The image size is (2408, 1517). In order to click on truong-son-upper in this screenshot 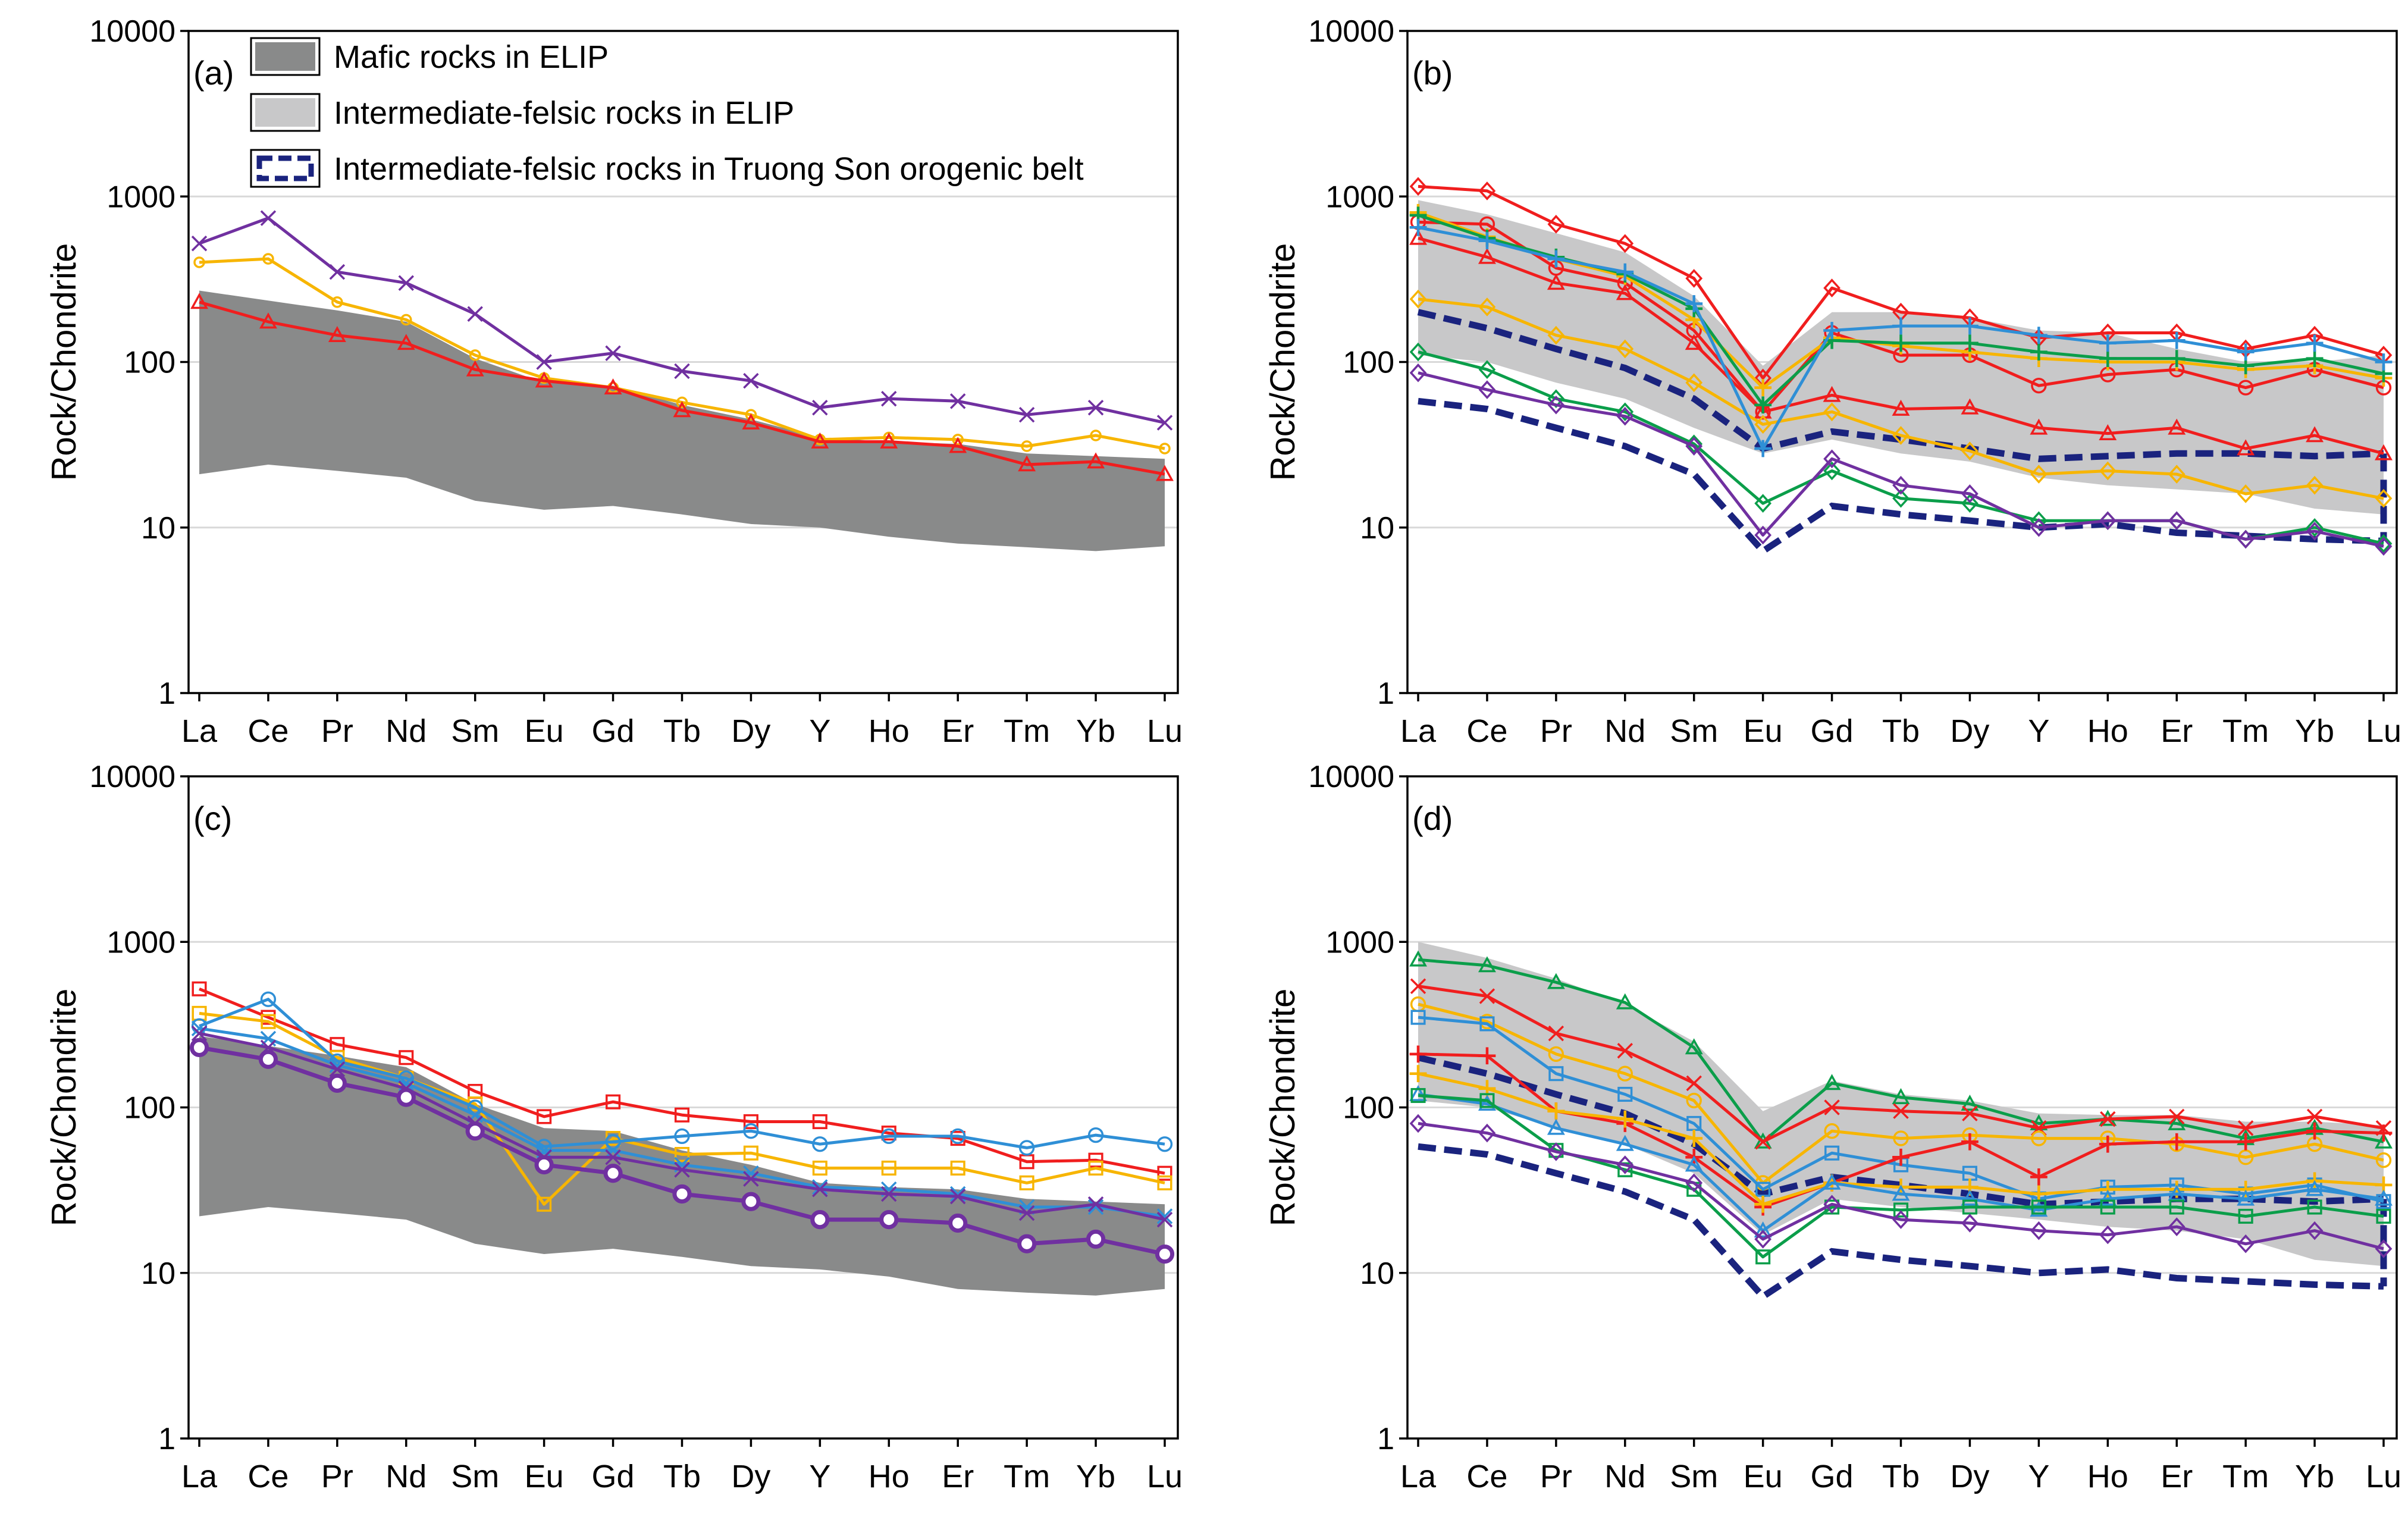, I will do `click(1900, 1131)`.